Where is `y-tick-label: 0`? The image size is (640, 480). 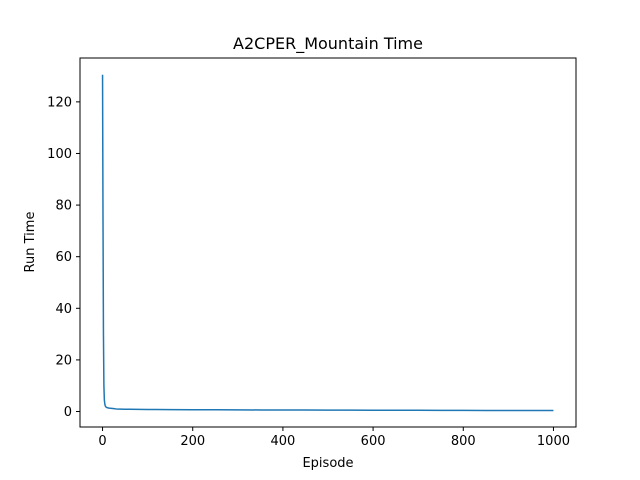 y-tick-label: 0 is located at coordinates (68, 412).